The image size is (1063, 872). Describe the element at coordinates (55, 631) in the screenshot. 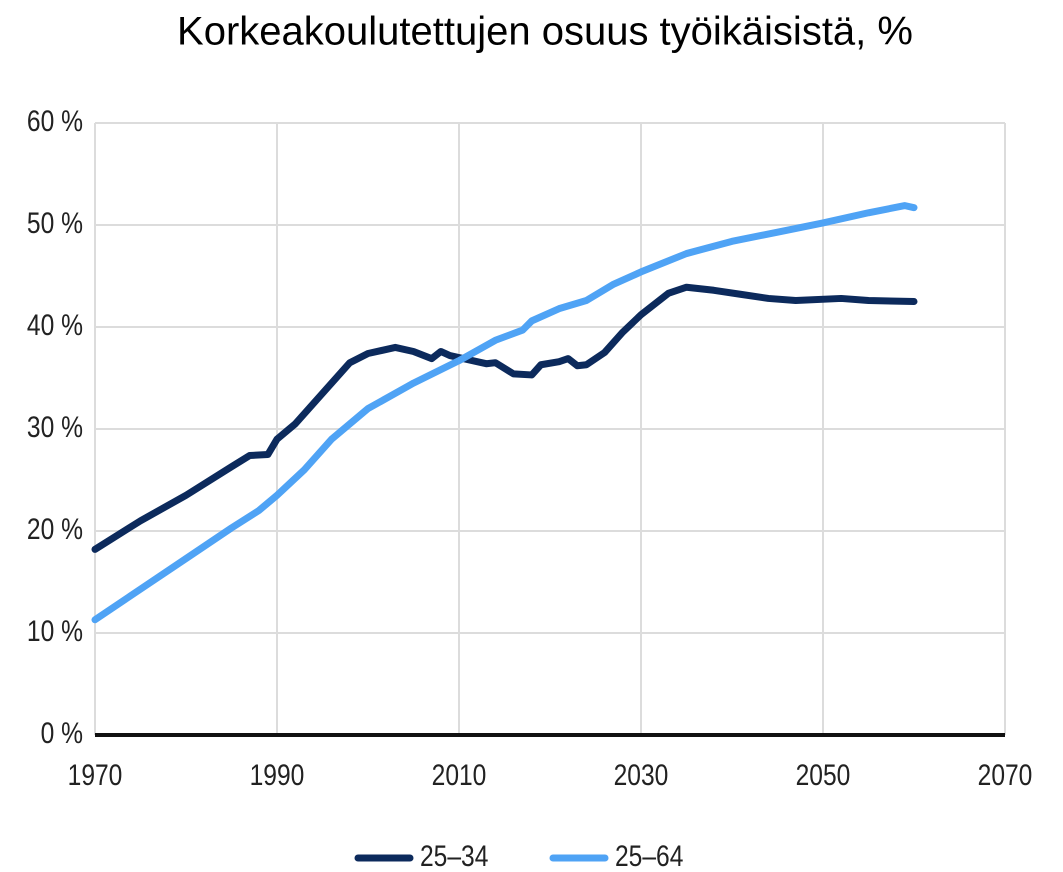

I see `y-tick-label: 10 %` at that location.